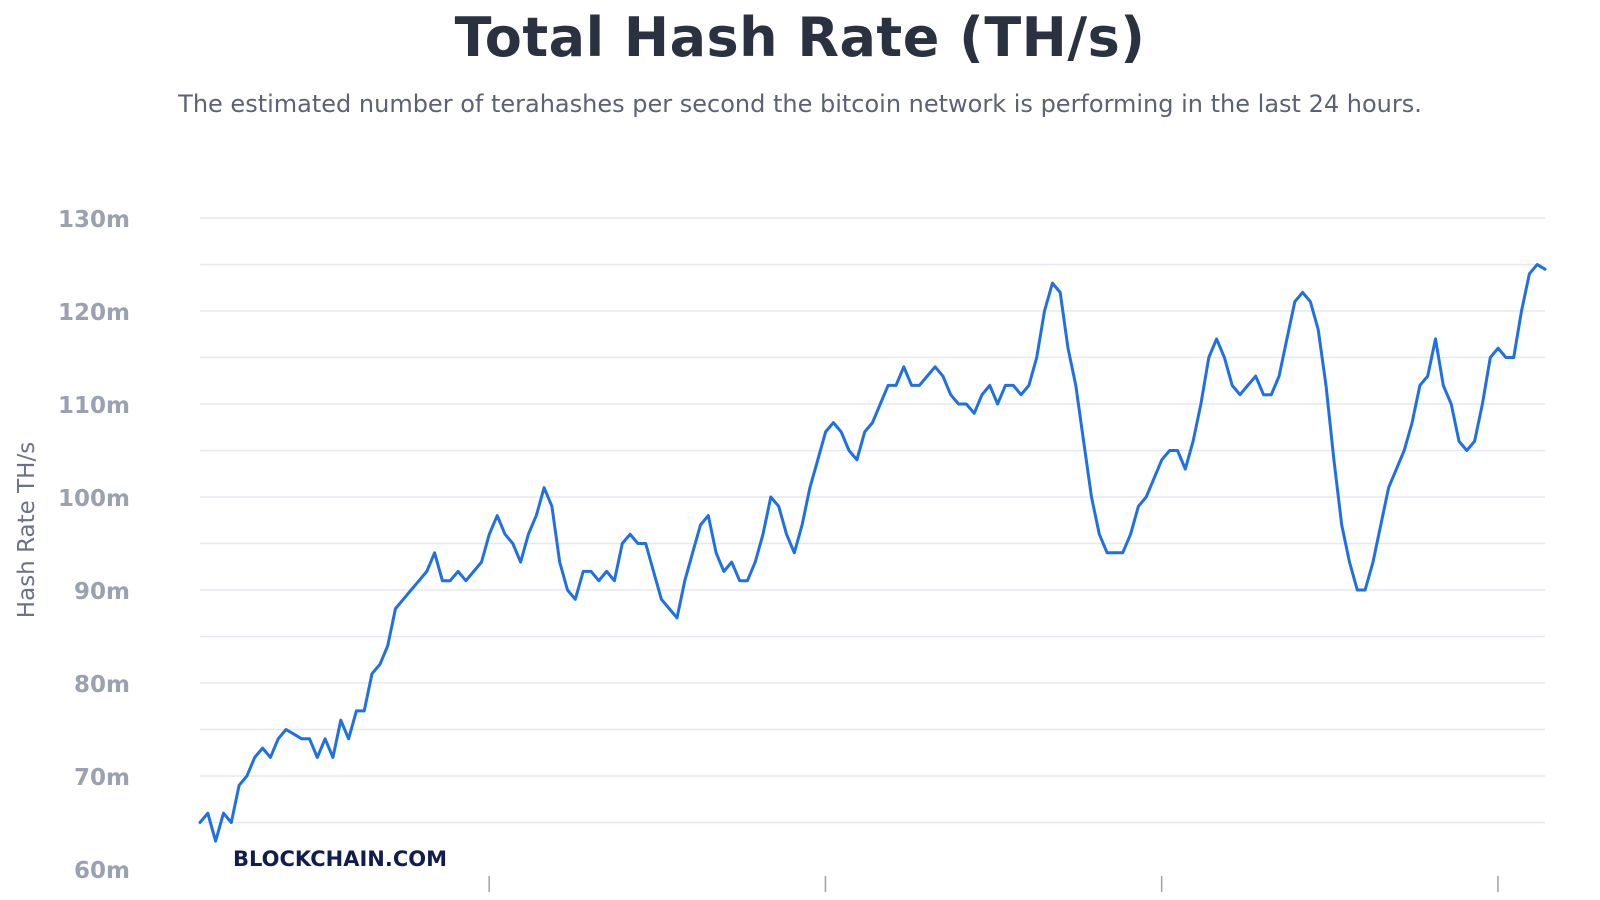 The height and width of the screenshot is (900, 1600). What do you see at coordinates (340, 859) in the screenshot?
I see `brand-logo-text: BLOCKCHAIN.COM` at bounding box center [340, 859].